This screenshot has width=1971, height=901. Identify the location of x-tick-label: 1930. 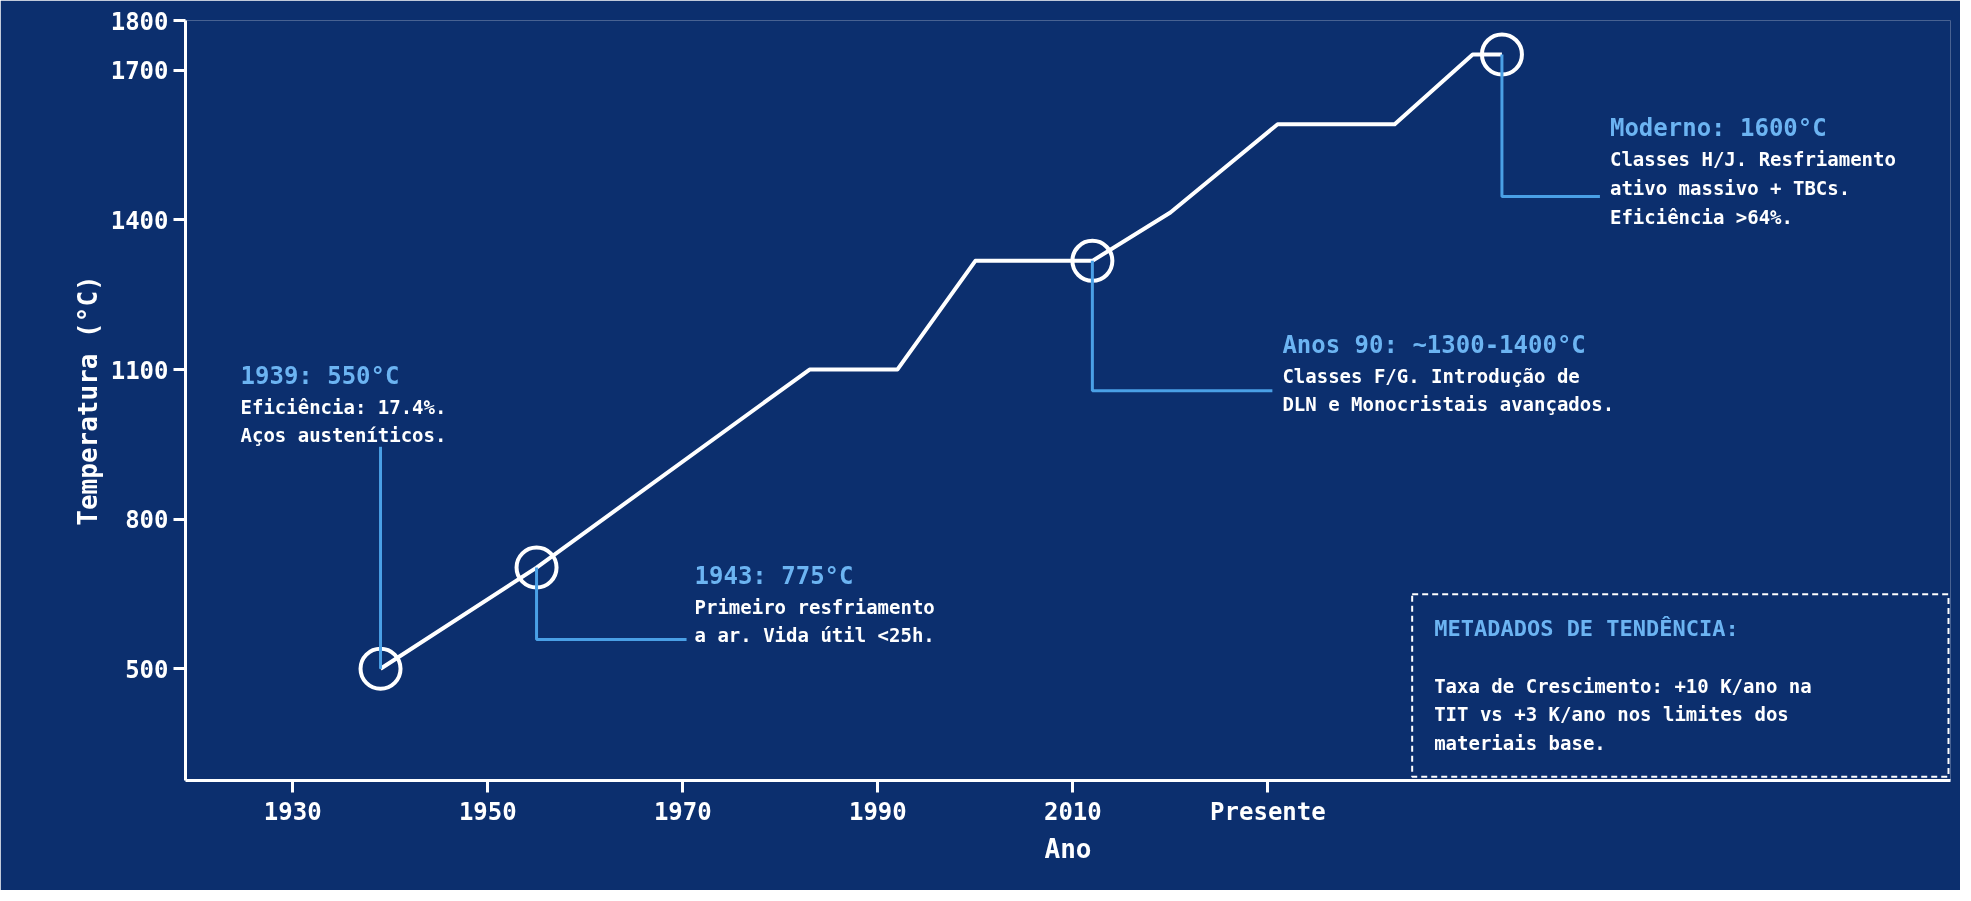
(292, 811).